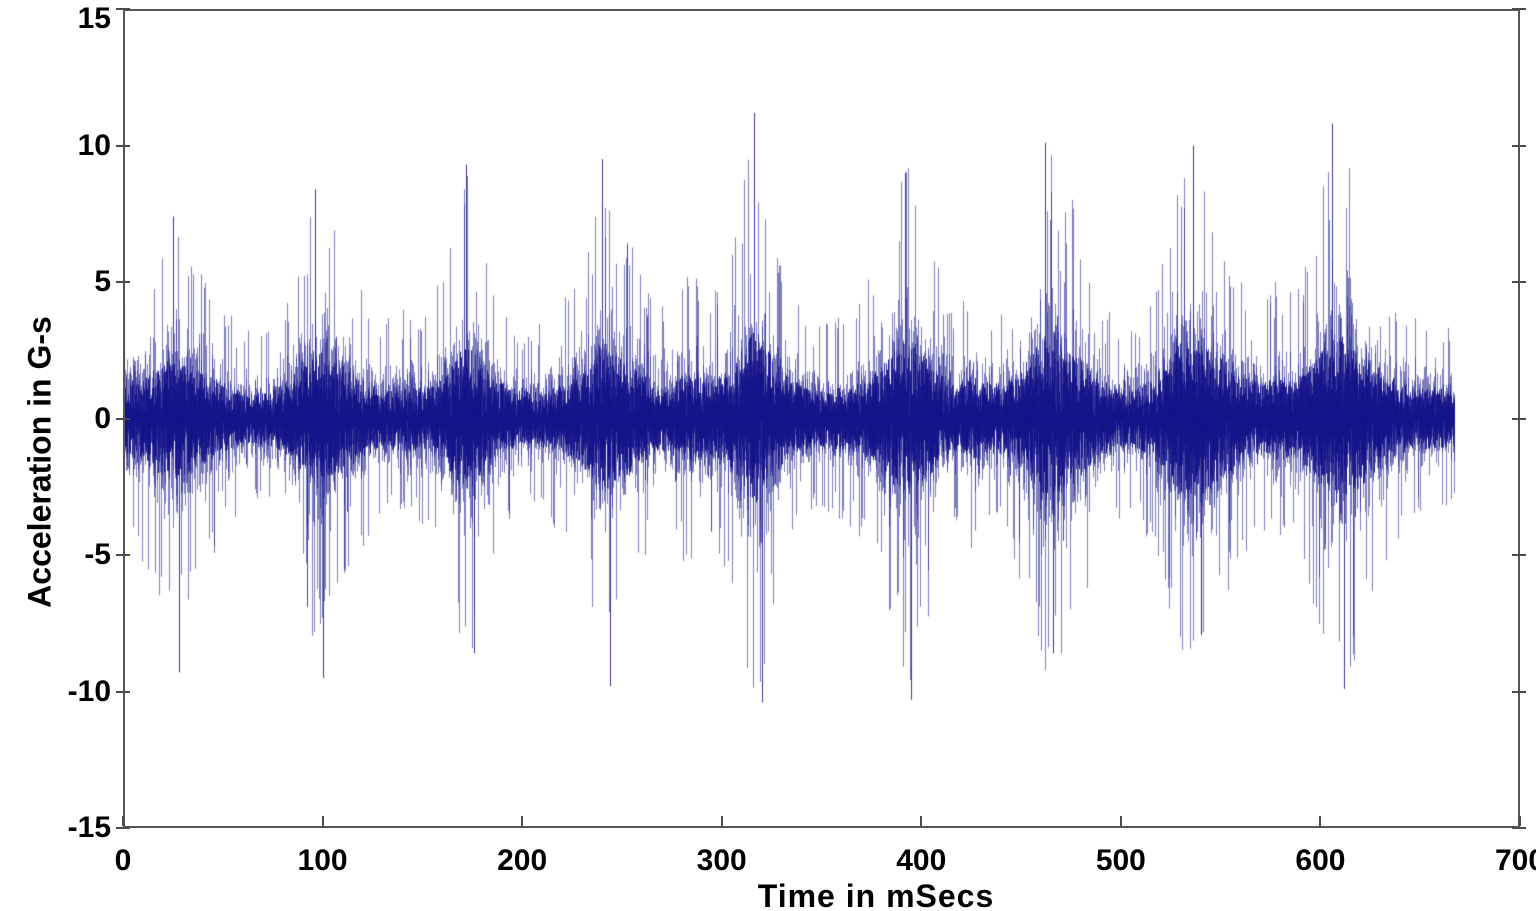  Describe the element at coordinates (94, 18) in the screenshot. I see `y-tick-label: 15` at that location.